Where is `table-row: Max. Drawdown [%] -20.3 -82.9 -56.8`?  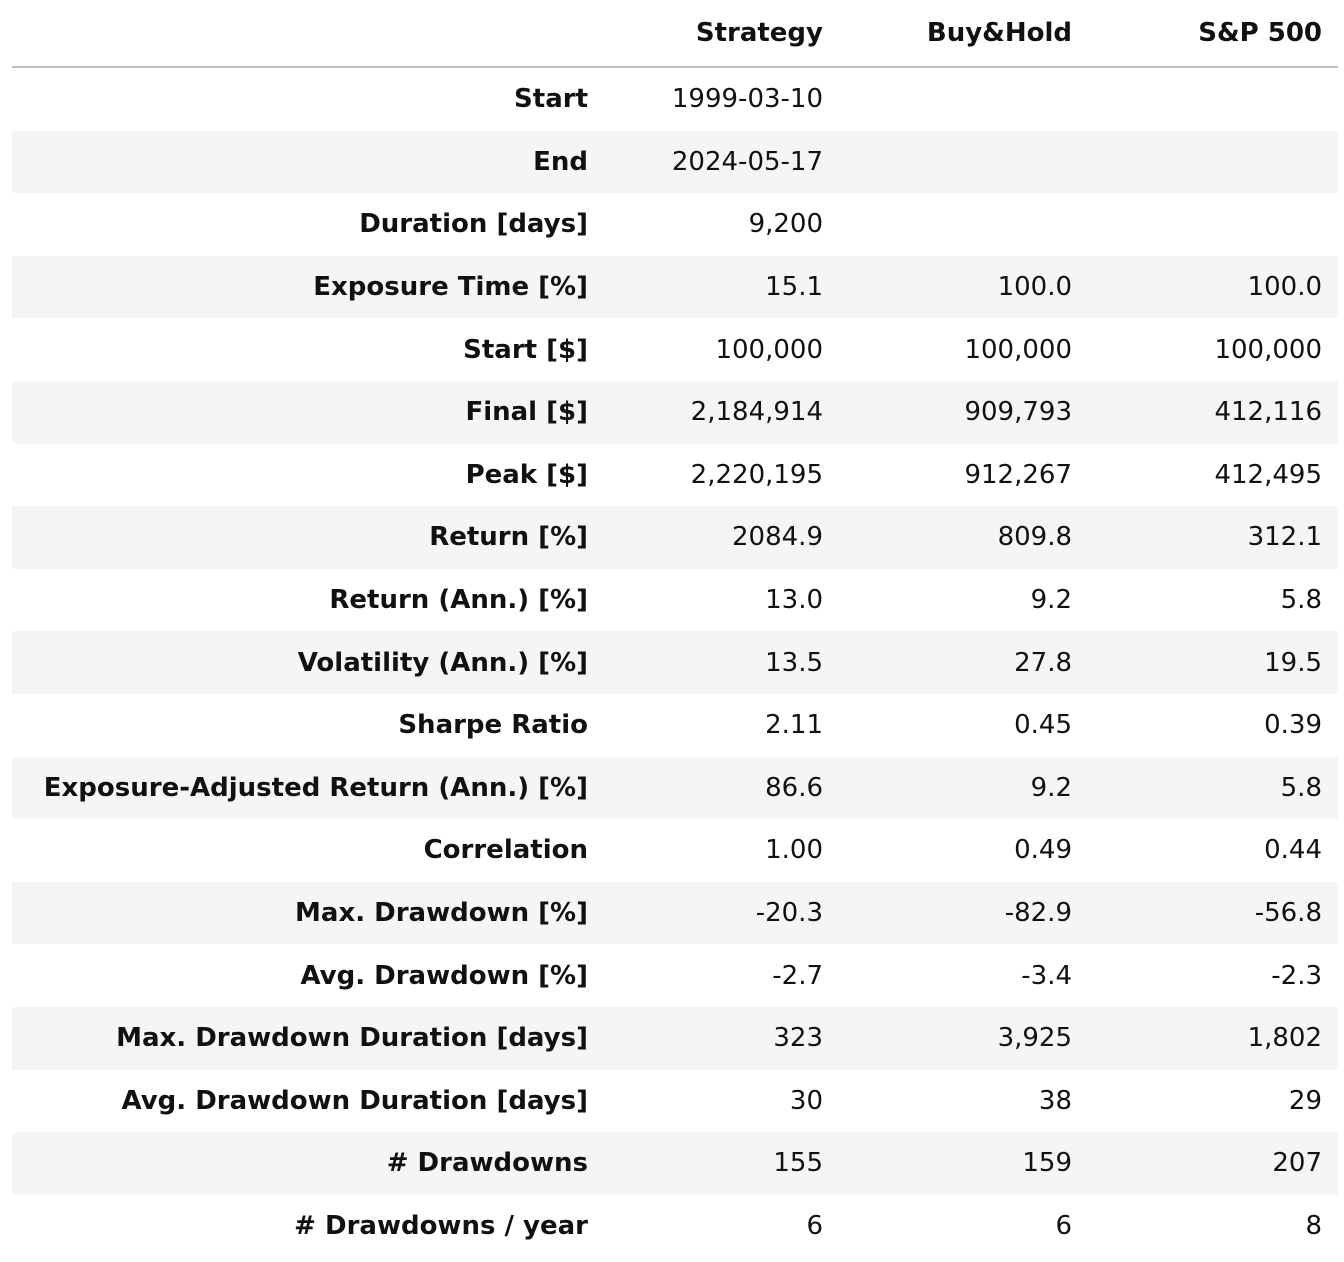 table-row: Max. Drawdown [%] -20.3 -82.9 -56.8 is located at coordinates (675, 913).